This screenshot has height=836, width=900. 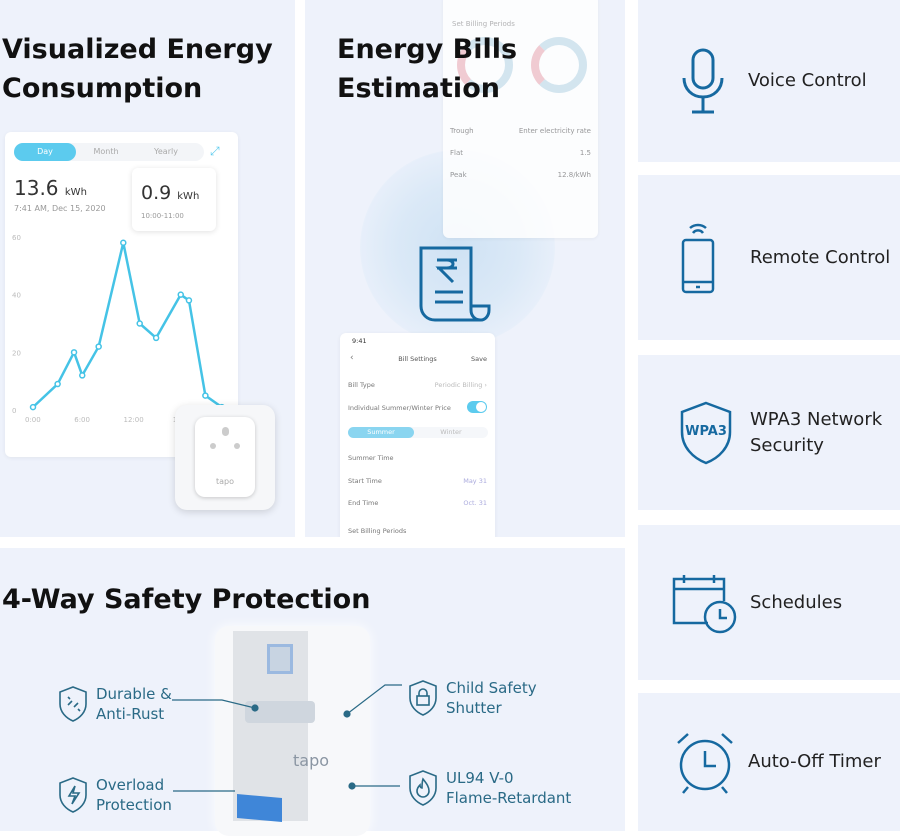 What do you see at coordinates (16, 353) in the screenshot?
I see `y-tick-label: 20` at bounding box center [16, 353].